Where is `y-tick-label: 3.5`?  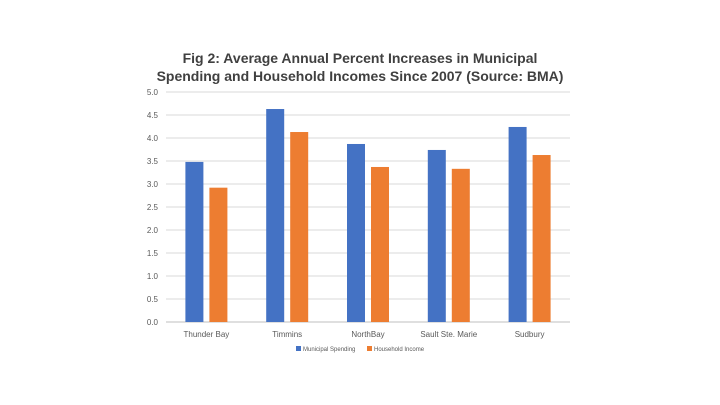 y-tick-label: 3.5 is located at coordinates (153, 161).